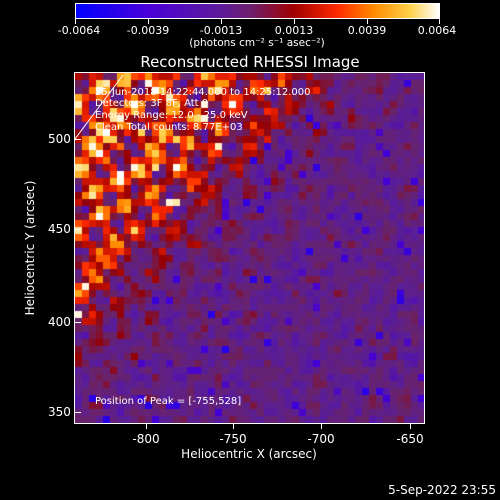 Image resolution: width=500 pixels, height=500 pixels. I want to click on x-tick-label: -700, so click(321, 439).